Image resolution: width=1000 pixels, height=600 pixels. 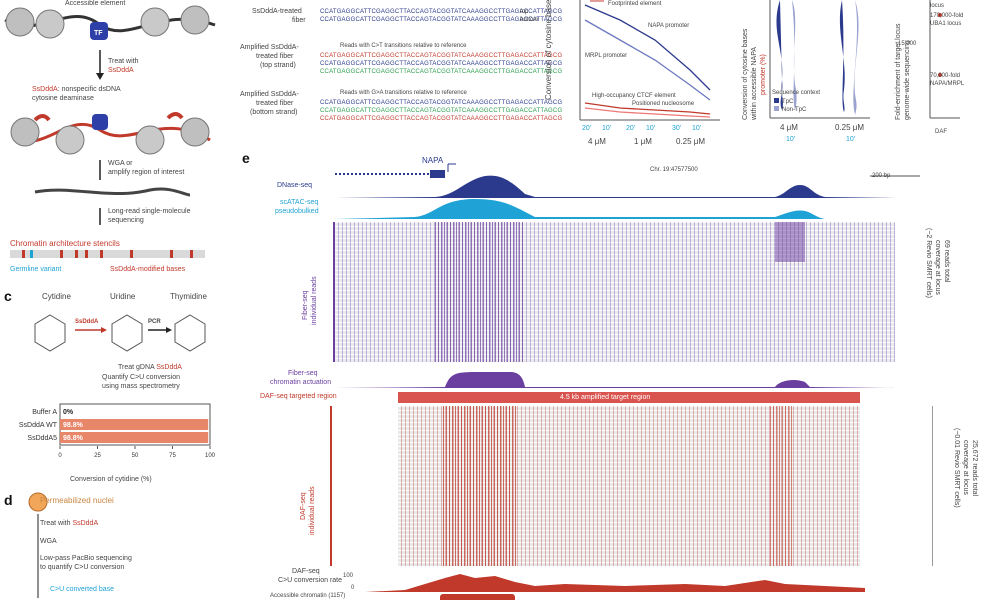 I want to click on amp-bot-label-2: treated fiber, so click(x=275, y=103).